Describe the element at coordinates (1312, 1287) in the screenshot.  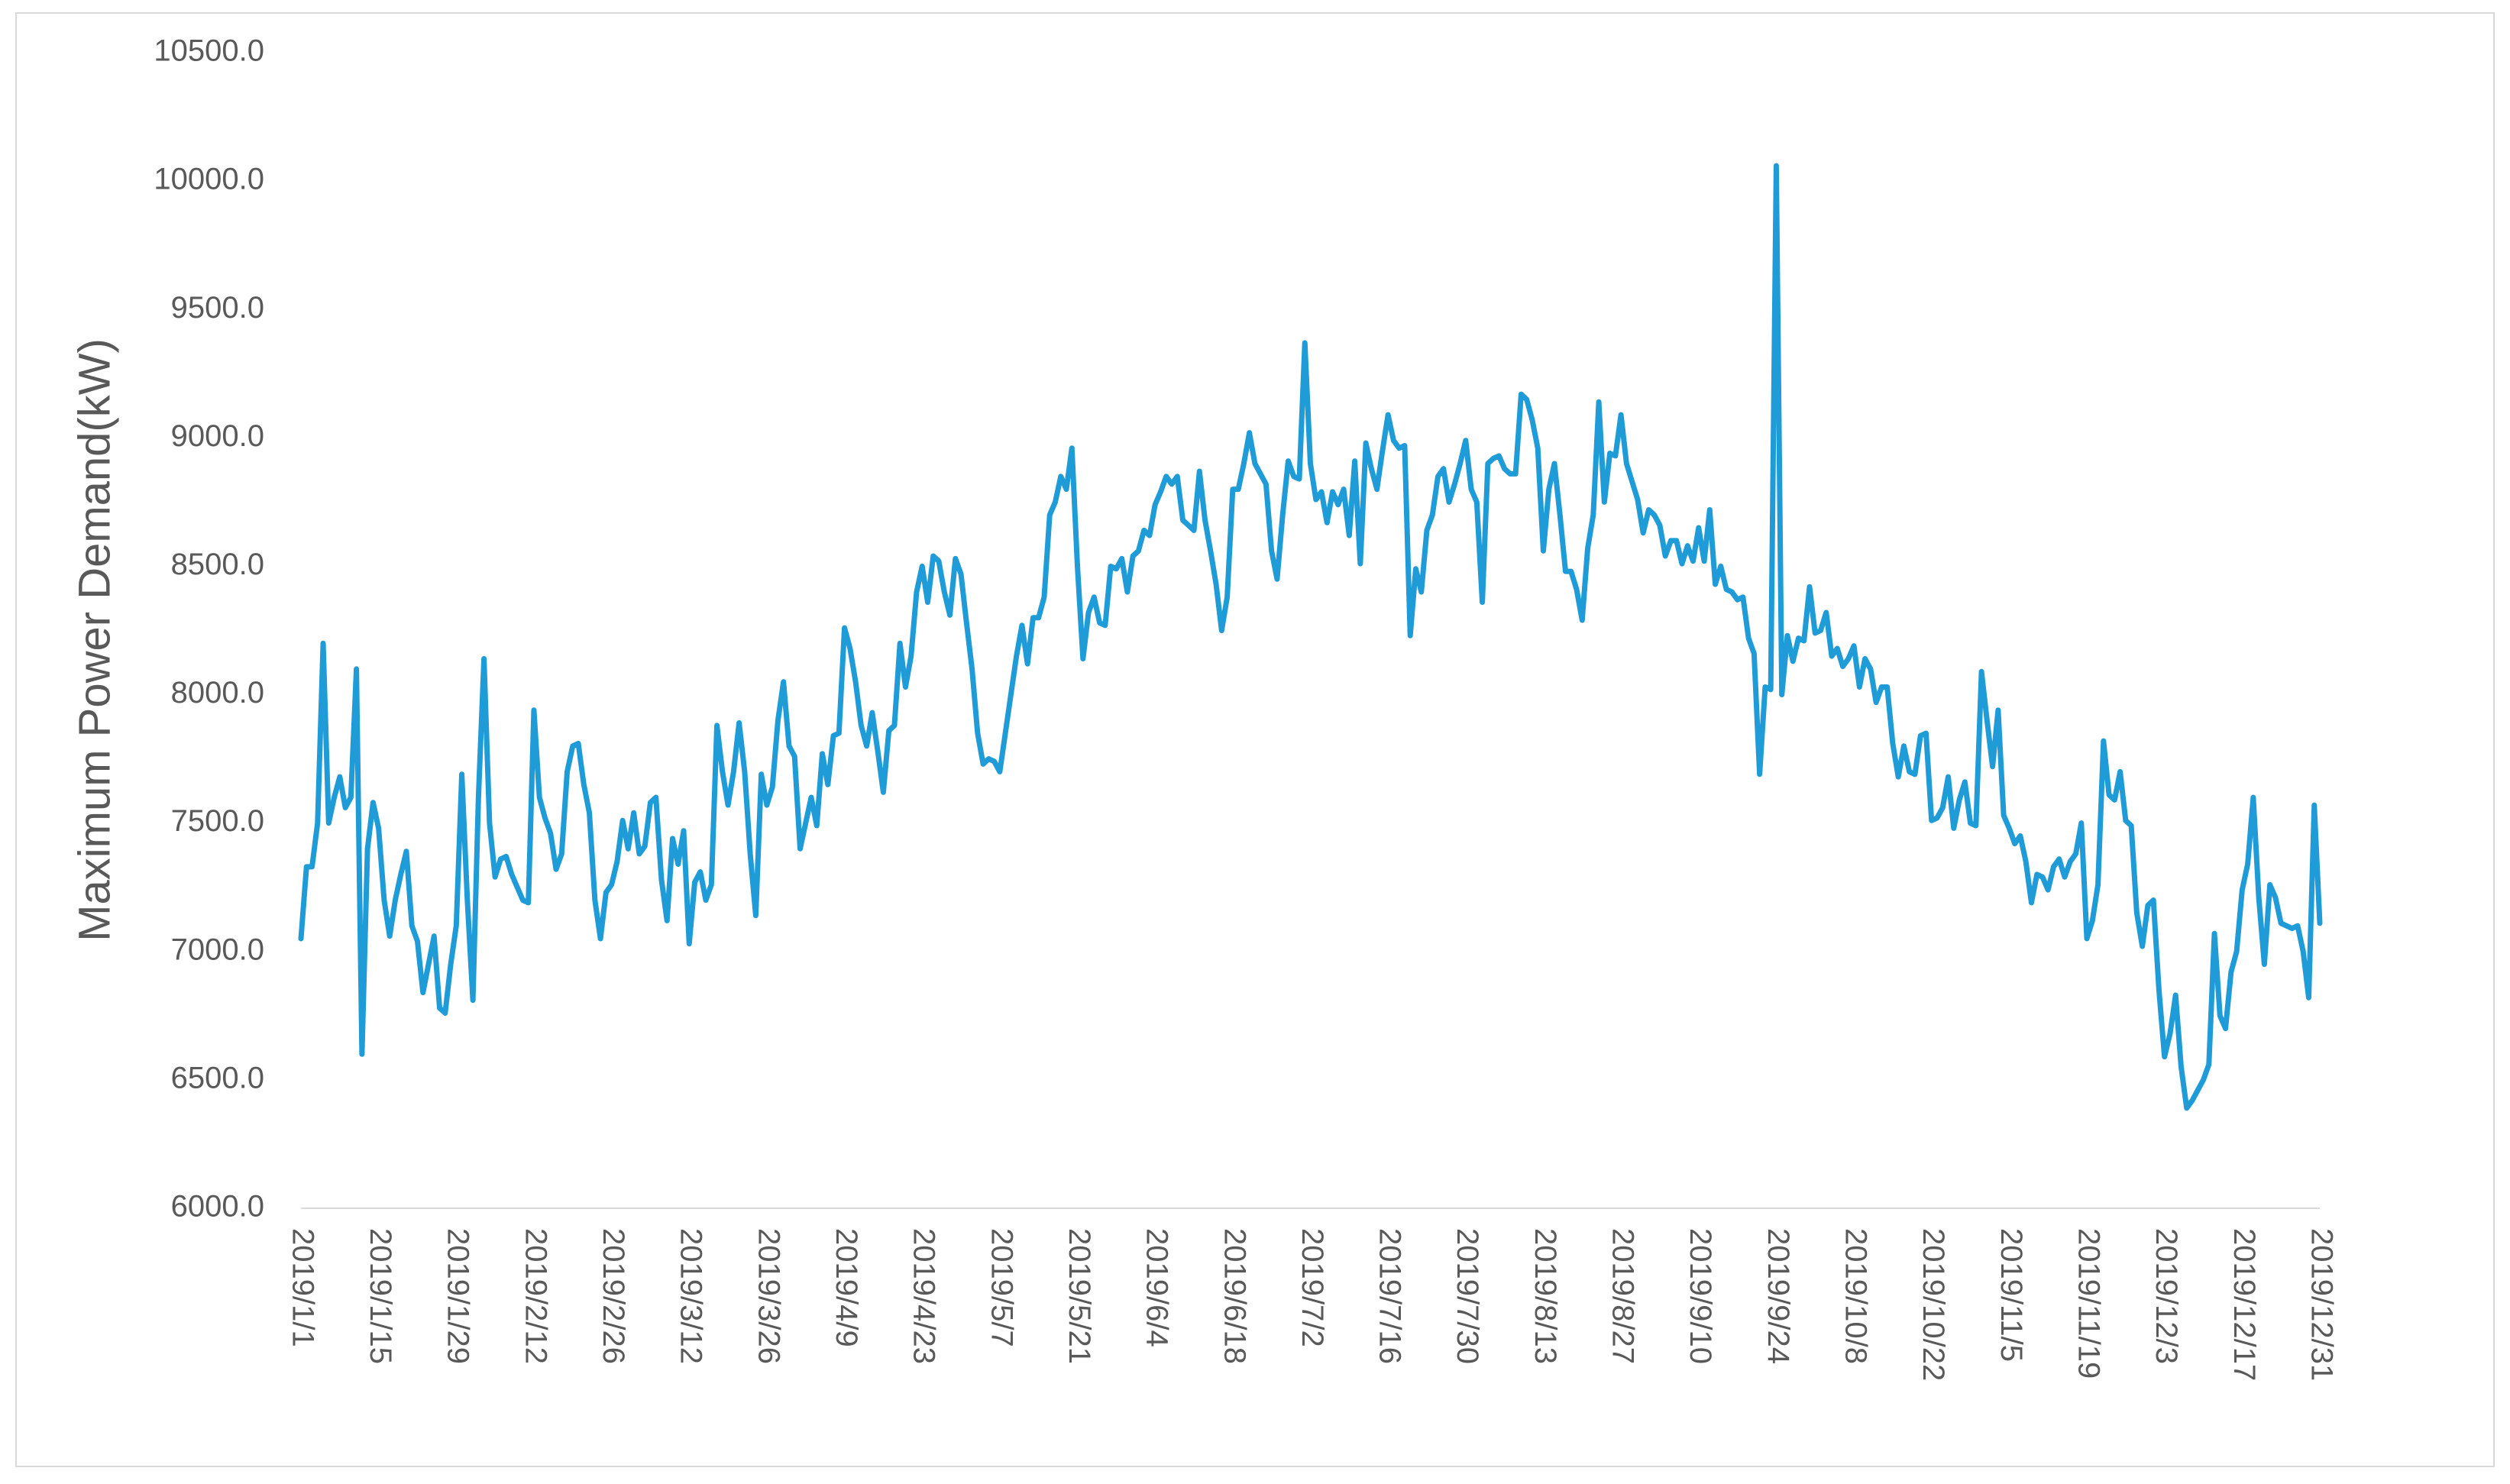
I see `x-tick-label: 2019/7/2` at that location.